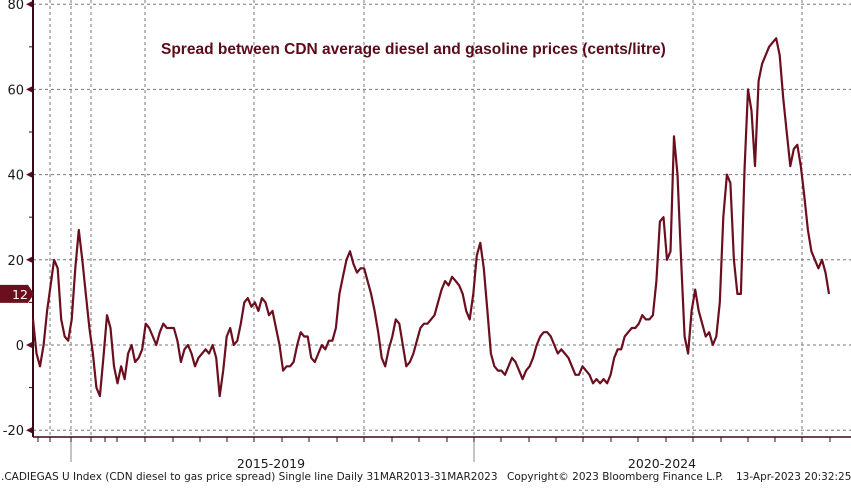 The image size is (851, 488). Describe the element at coordinates (20, 294) in the screenshot. I see `last-value-label: 12` at that location.